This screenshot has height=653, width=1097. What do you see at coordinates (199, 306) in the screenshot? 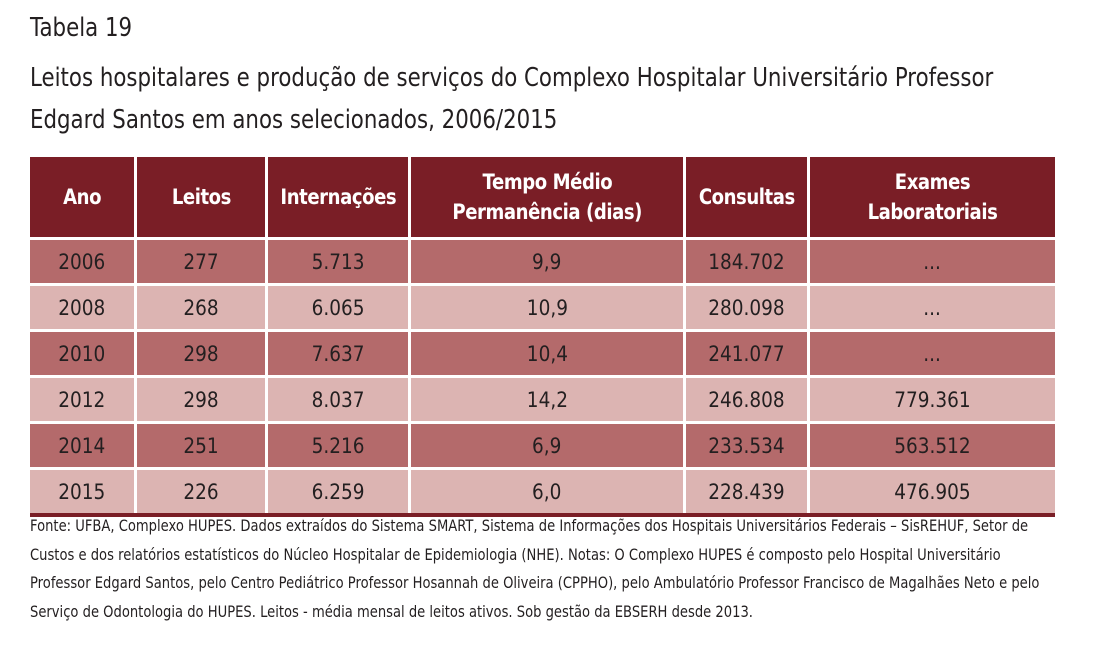
I see `cell-leitos: 268` at bounding box center [199, 306].